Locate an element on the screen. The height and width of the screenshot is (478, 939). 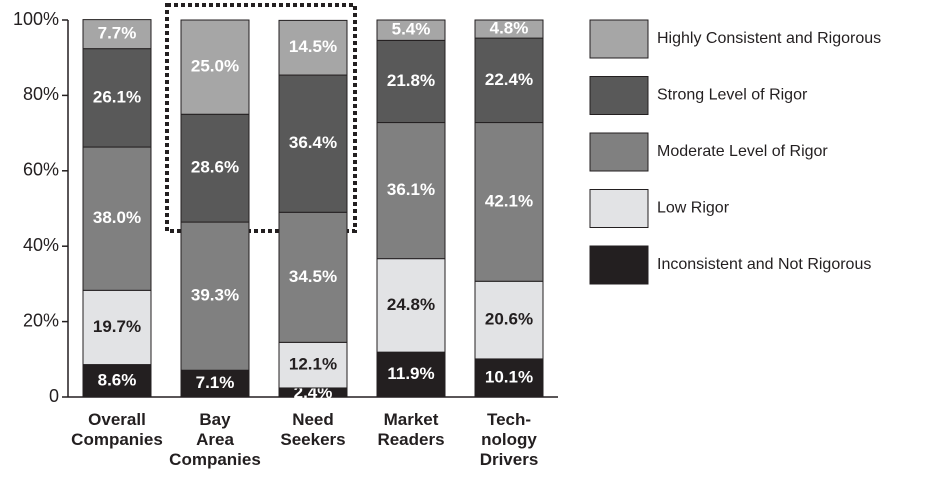
value-label: 7.7% is located at coordinates (117, 33).